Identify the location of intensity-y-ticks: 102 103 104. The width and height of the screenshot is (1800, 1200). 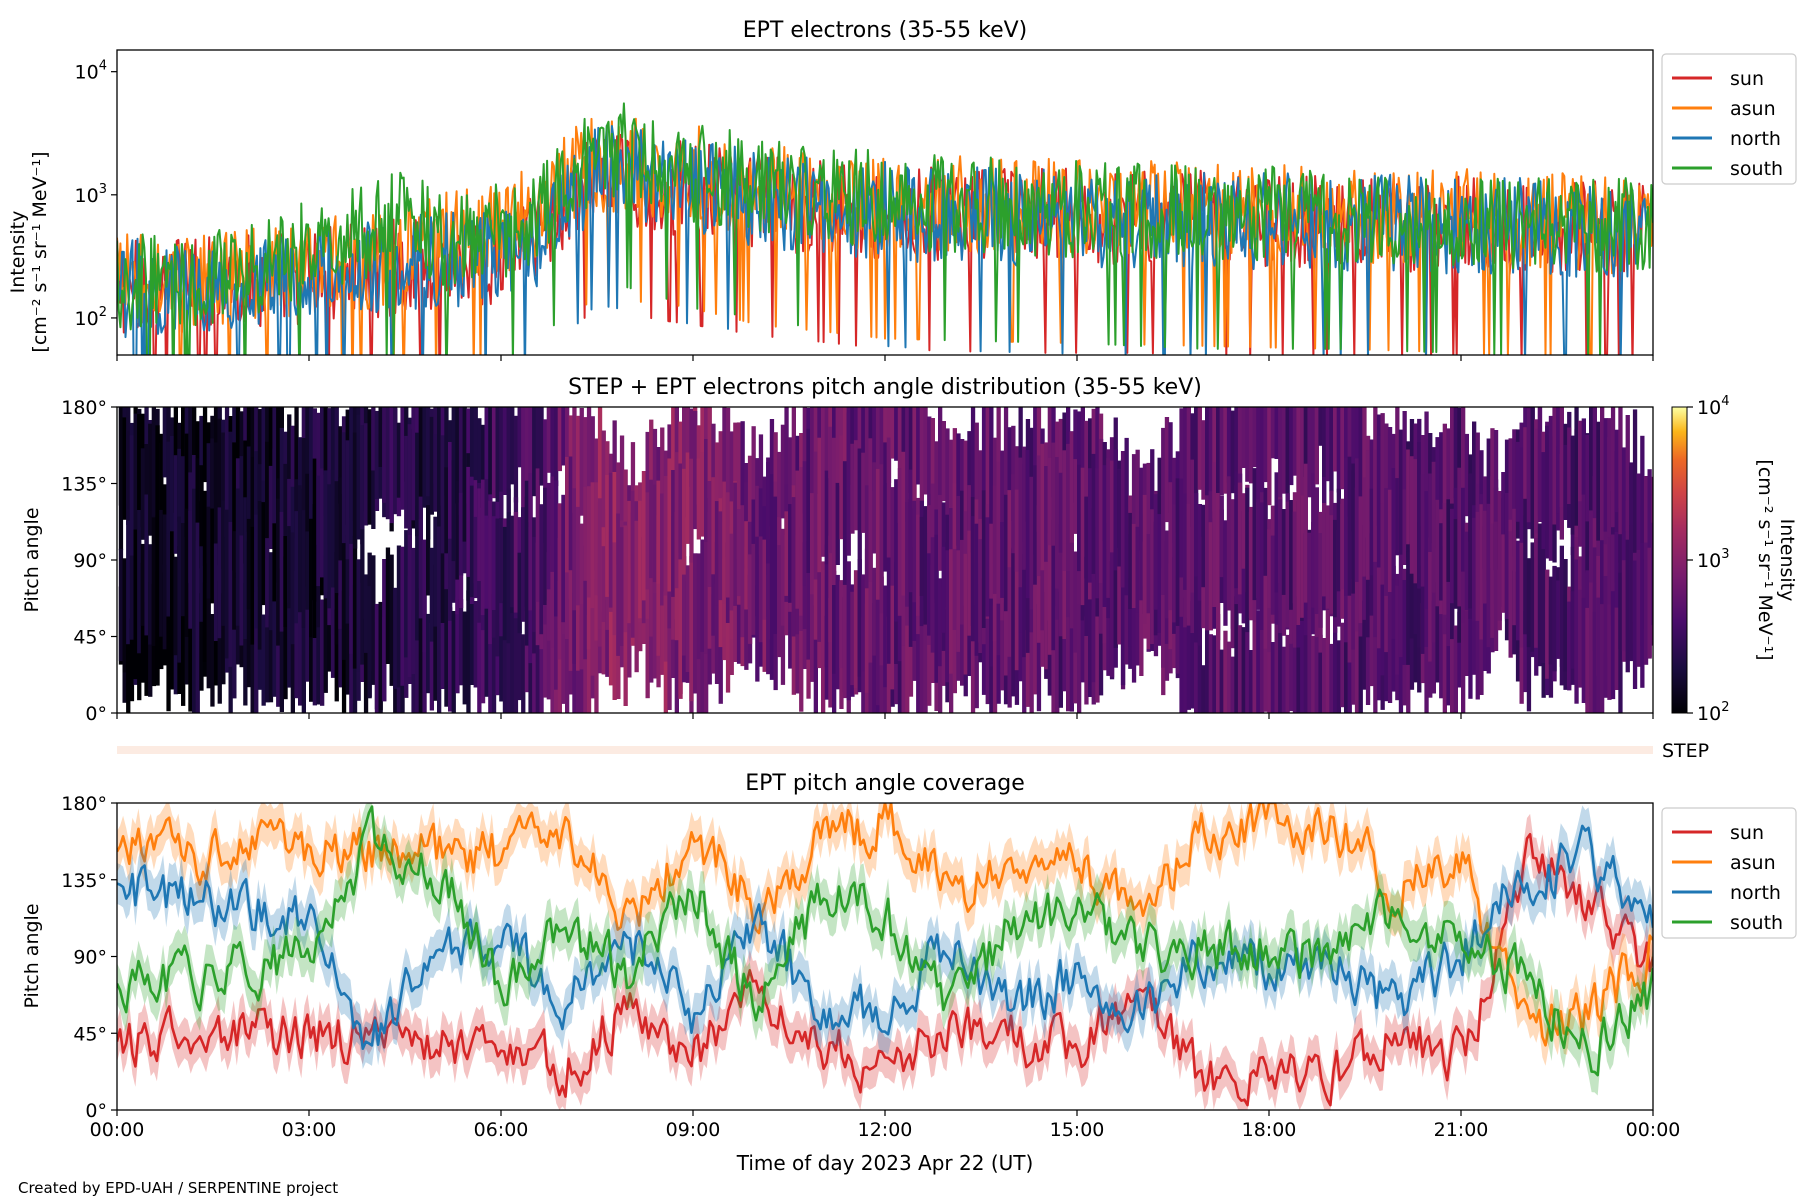
(96, 194).